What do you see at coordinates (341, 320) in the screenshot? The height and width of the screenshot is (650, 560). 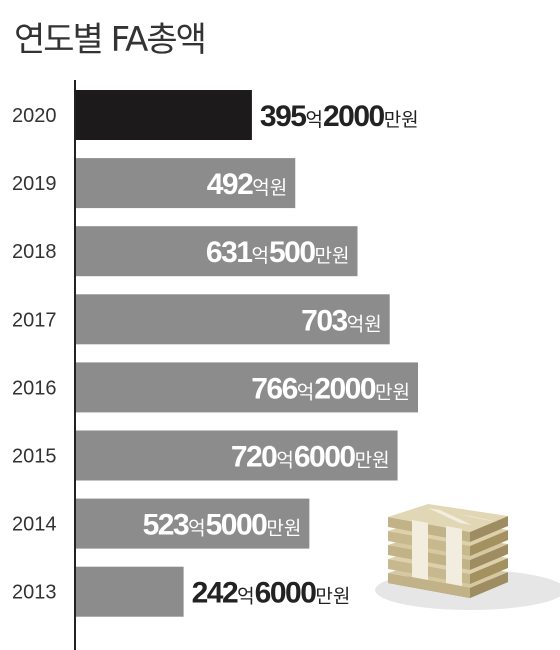 I see `data-label-2017: 703억원` at bounding box center [341, 320].